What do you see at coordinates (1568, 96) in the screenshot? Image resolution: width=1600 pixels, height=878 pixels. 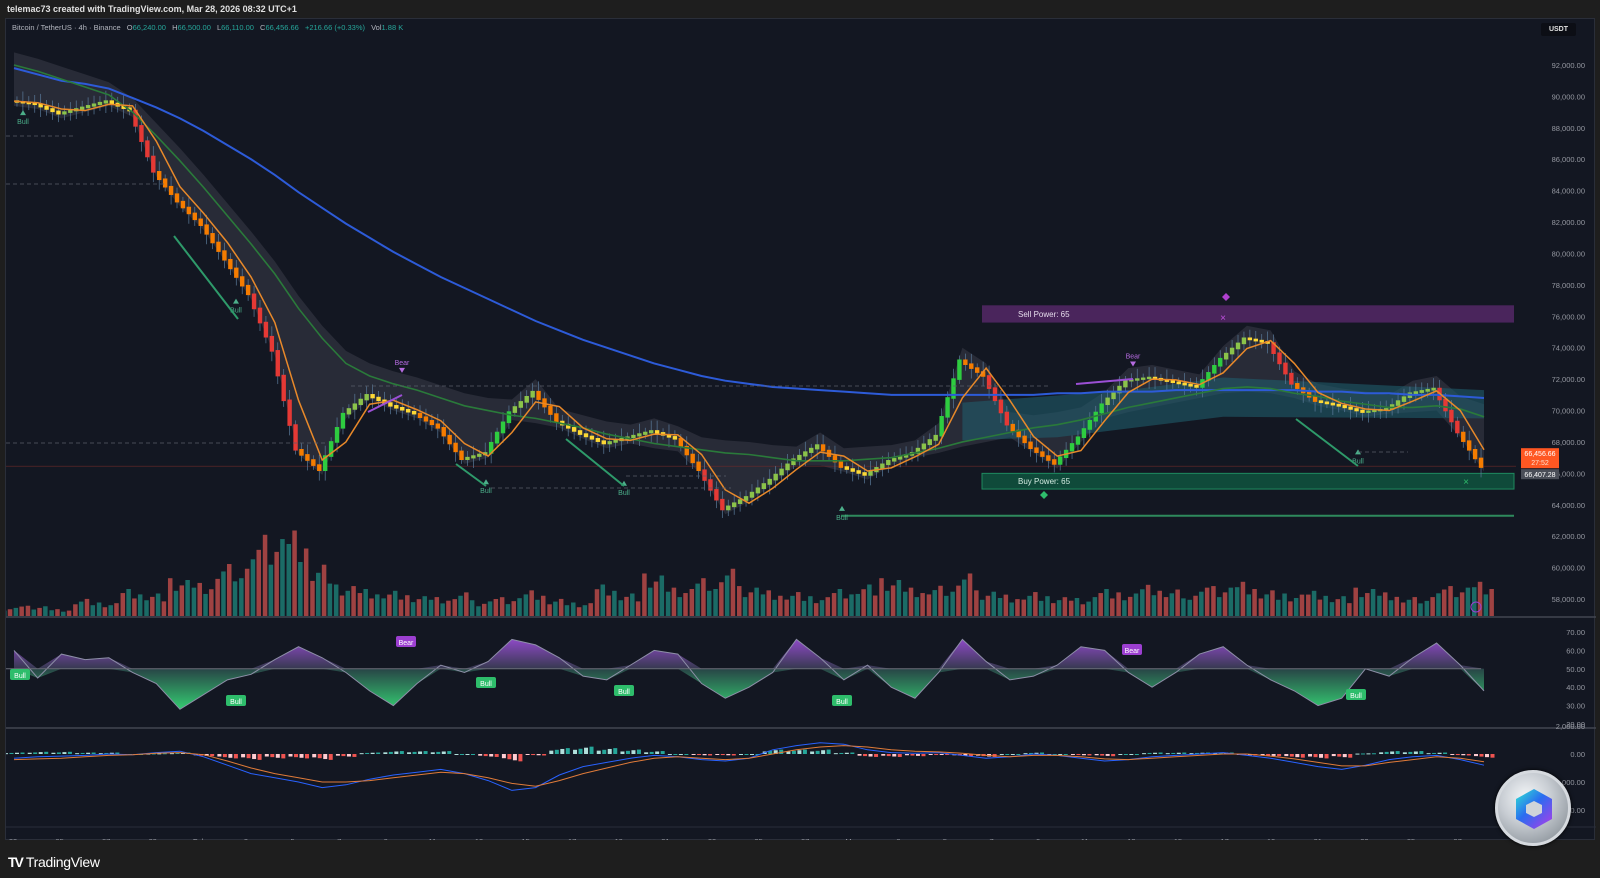 I see `price-tick: 90,000.00` at bounding box center [1568, 96].